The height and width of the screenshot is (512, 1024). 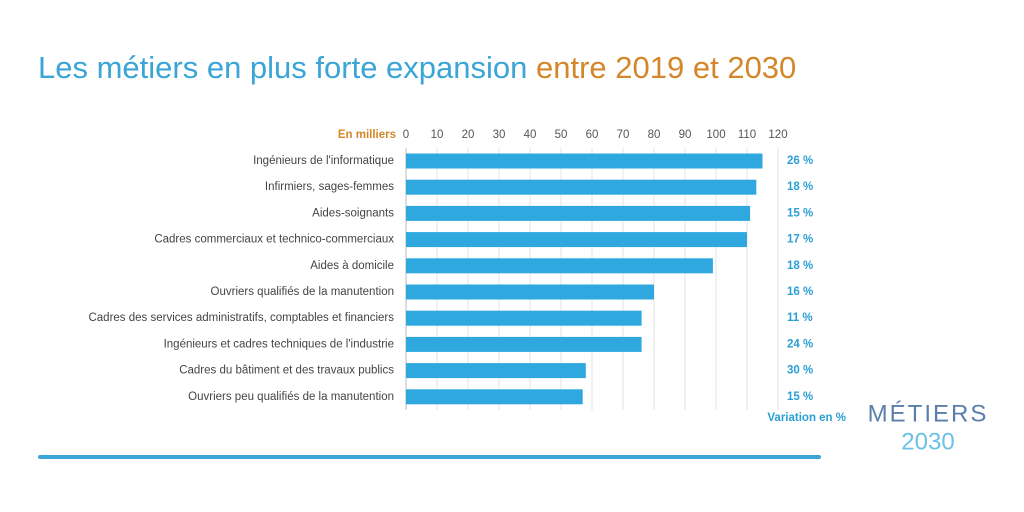 What do you see at coordinates (291, 397) in the screenshot?
I see `y-tick-label: Ouvriers peu qualifiés de la manutention` at bounding box center [291, 397].